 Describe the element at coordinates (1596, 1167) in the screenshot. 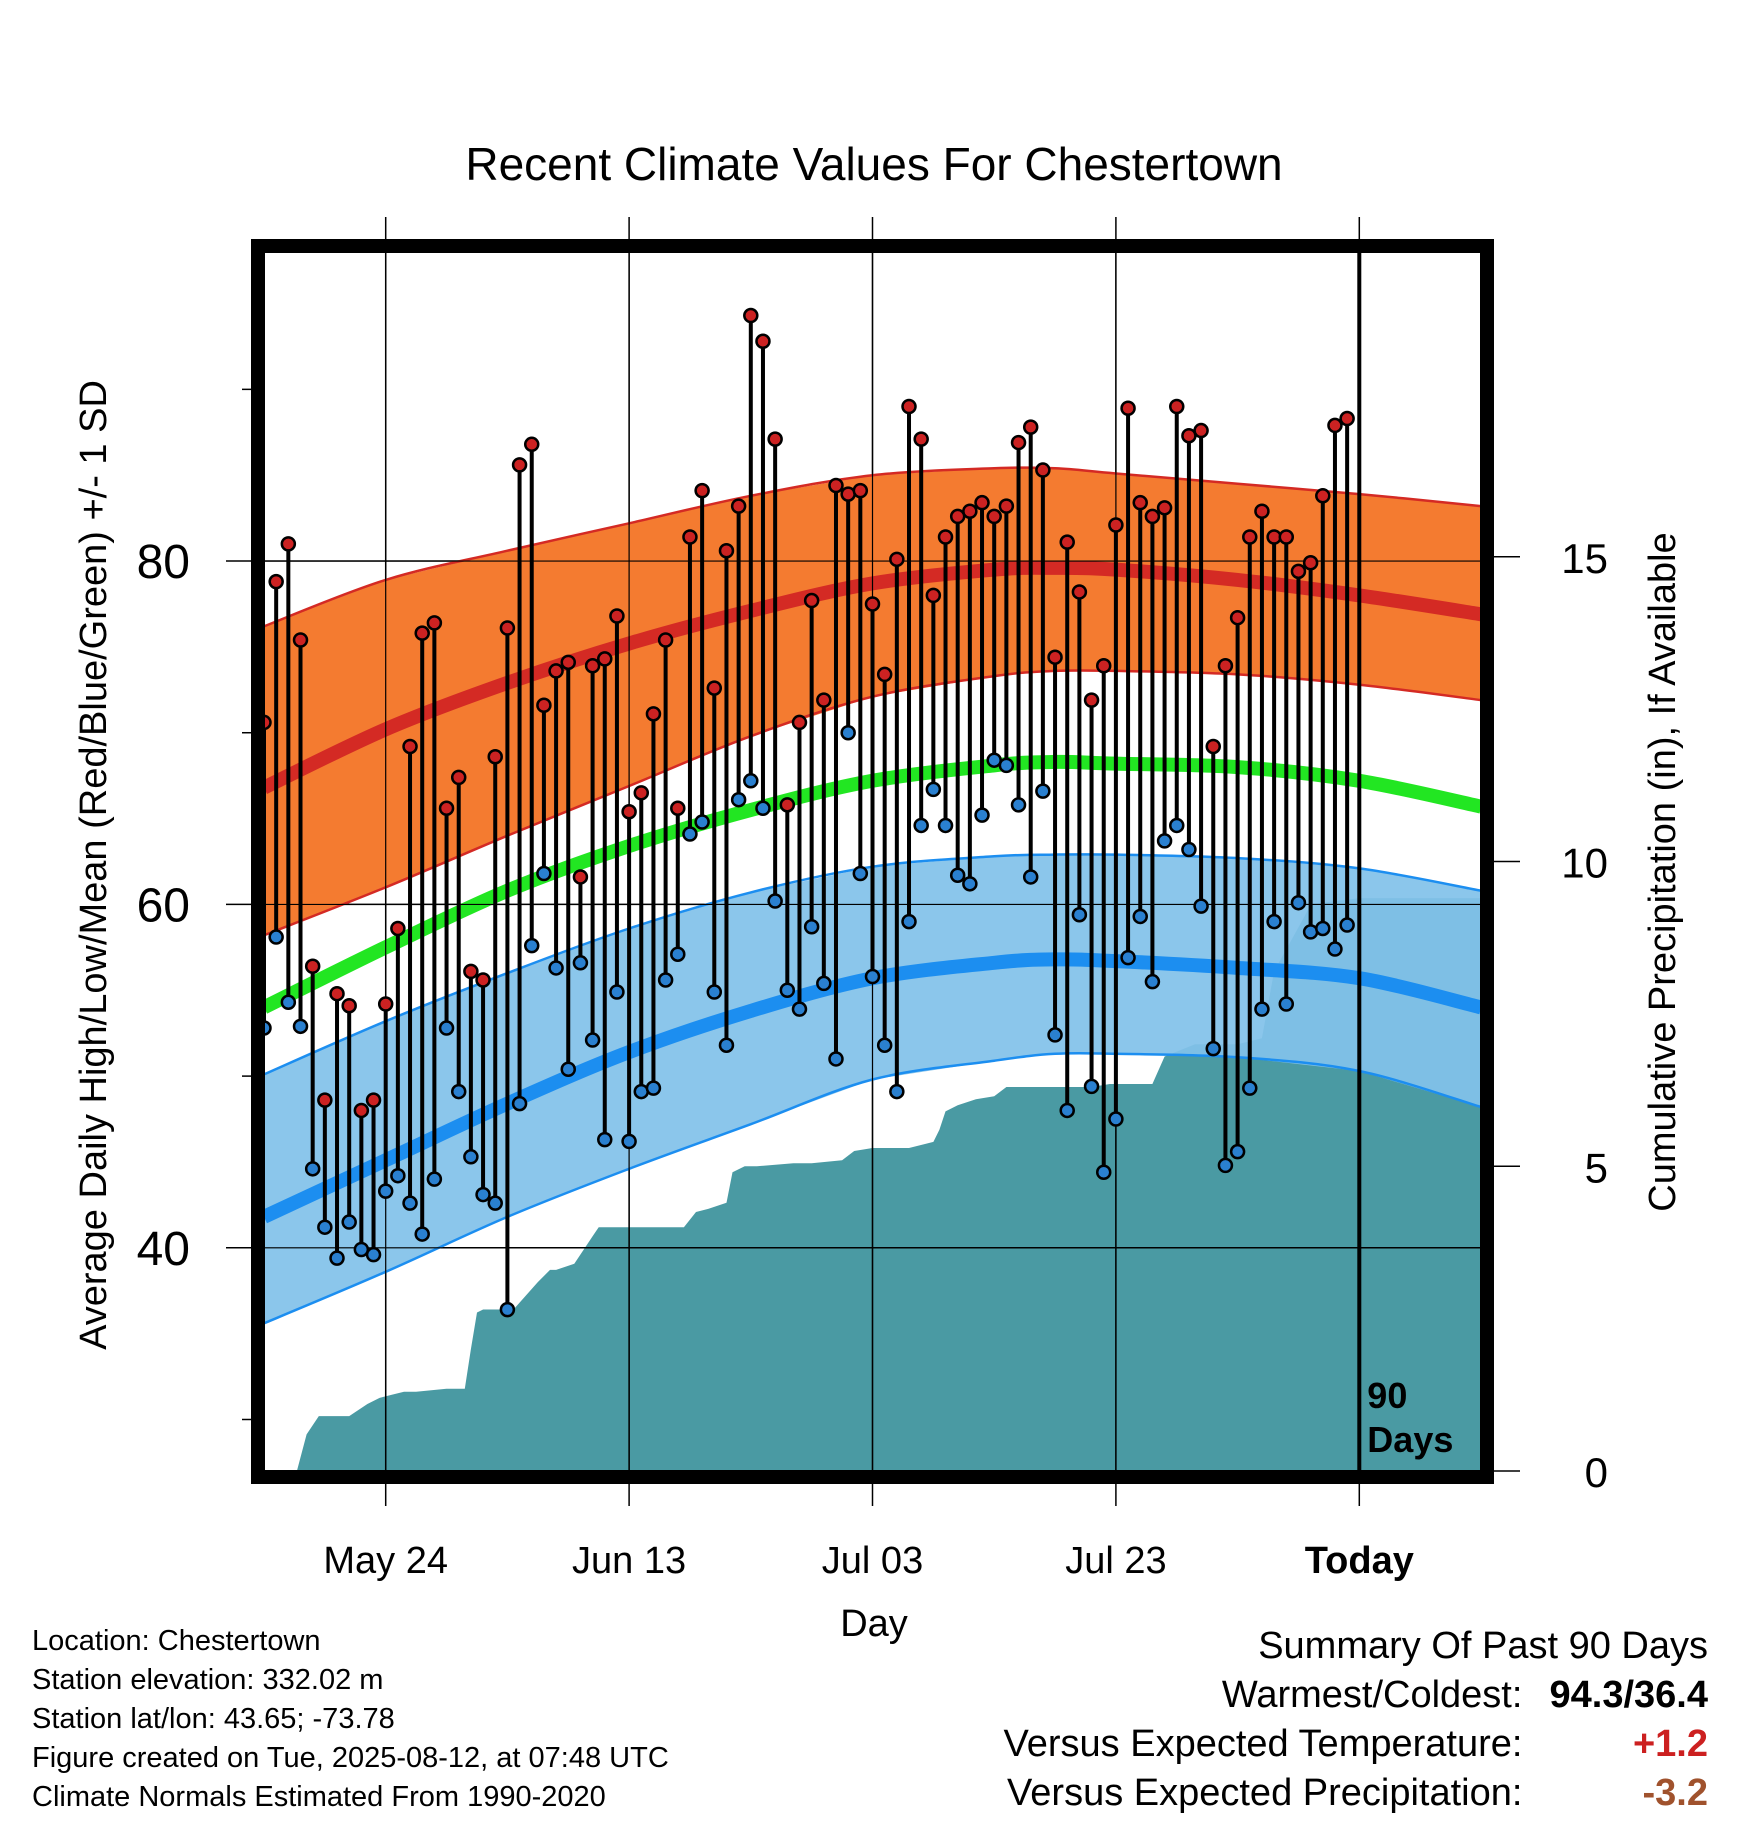

I see `y2-tick-label: 5` at that location.